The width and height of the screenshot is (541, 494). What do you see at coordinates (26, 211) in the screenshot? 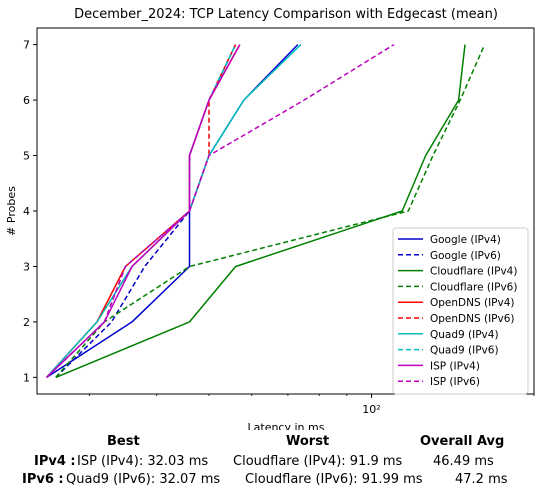
I see `y-tick-label: 4` at bounding box center [26, 211].